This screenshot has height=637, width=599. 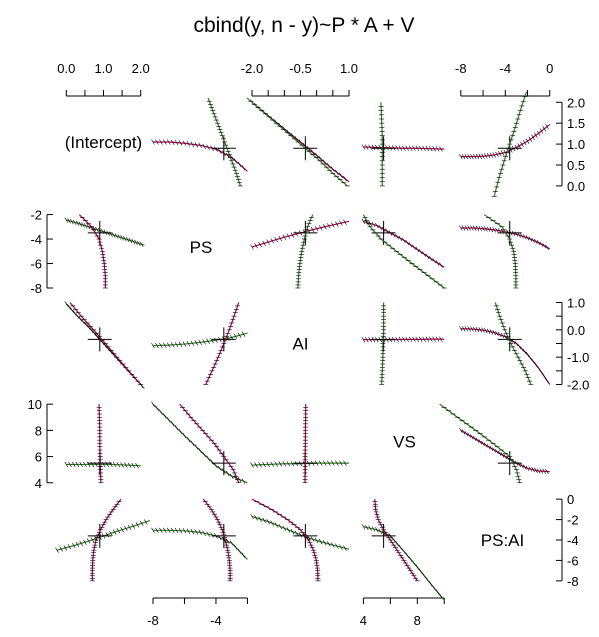 I want to click on top-tick-label-2-2: 1.0, so click(x=349, y=68).